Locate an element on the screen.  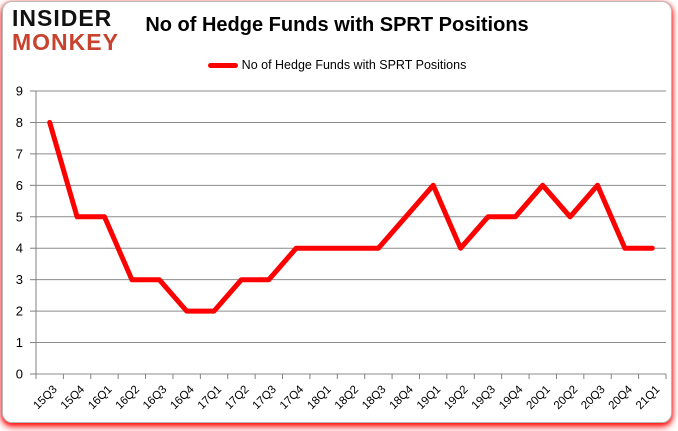
x-axis-tick-label: 17Q2 is located at coordinates (237, 398).